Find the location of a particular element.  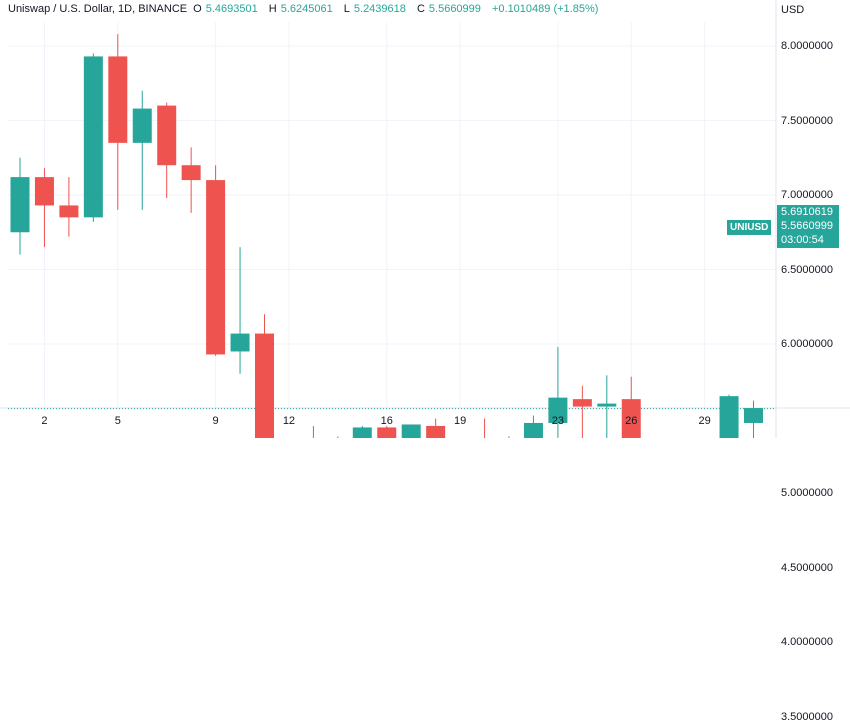

y-tick-label: 6.5000000 is located at coordinates (807, 269).